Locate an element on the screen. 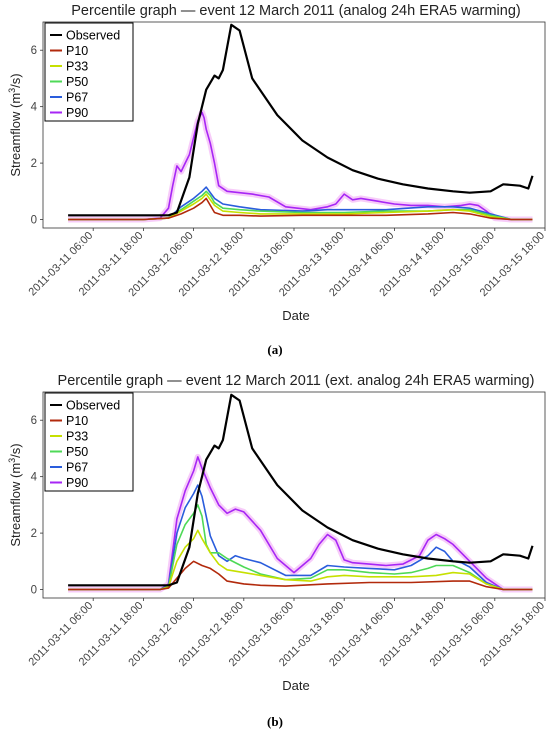 The width and height of the screenshot is (550, 734). caption-a: (a) is located at coordinates (275, 350).